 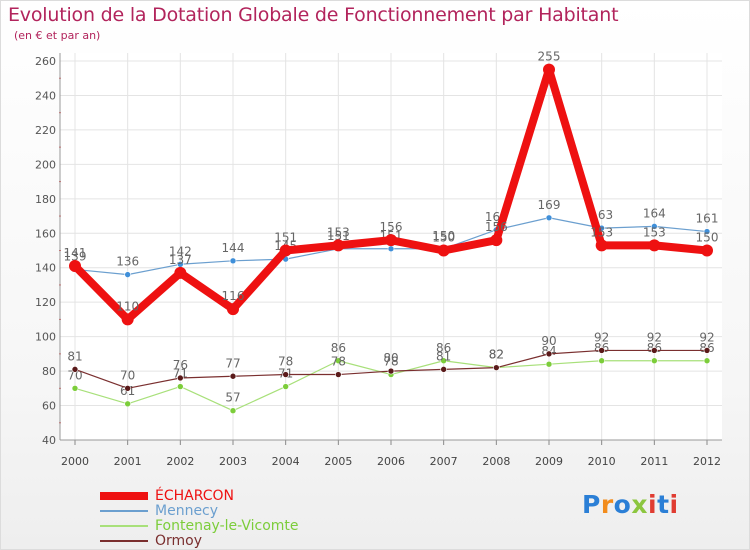 What do you see at coordinates (496, 355) in the screenshot?
I see `data-label: 82` at bounding box center [496, 355].